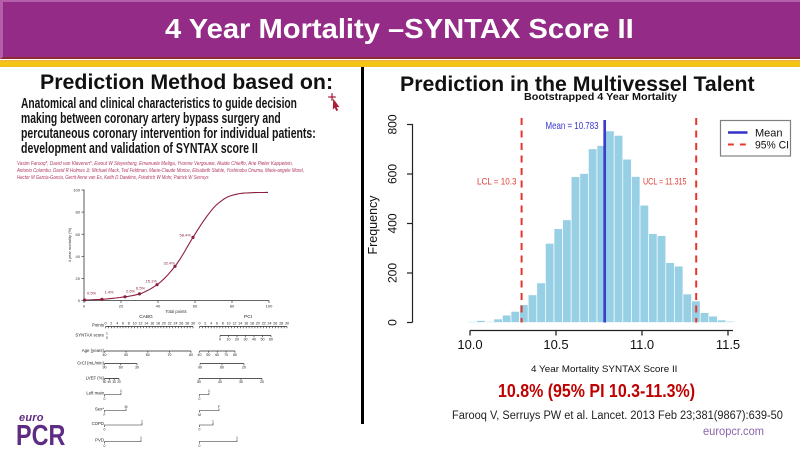 The width and height of the screenshot is (800, 450). I want to click on svg-text: 12, so click(235, 324).